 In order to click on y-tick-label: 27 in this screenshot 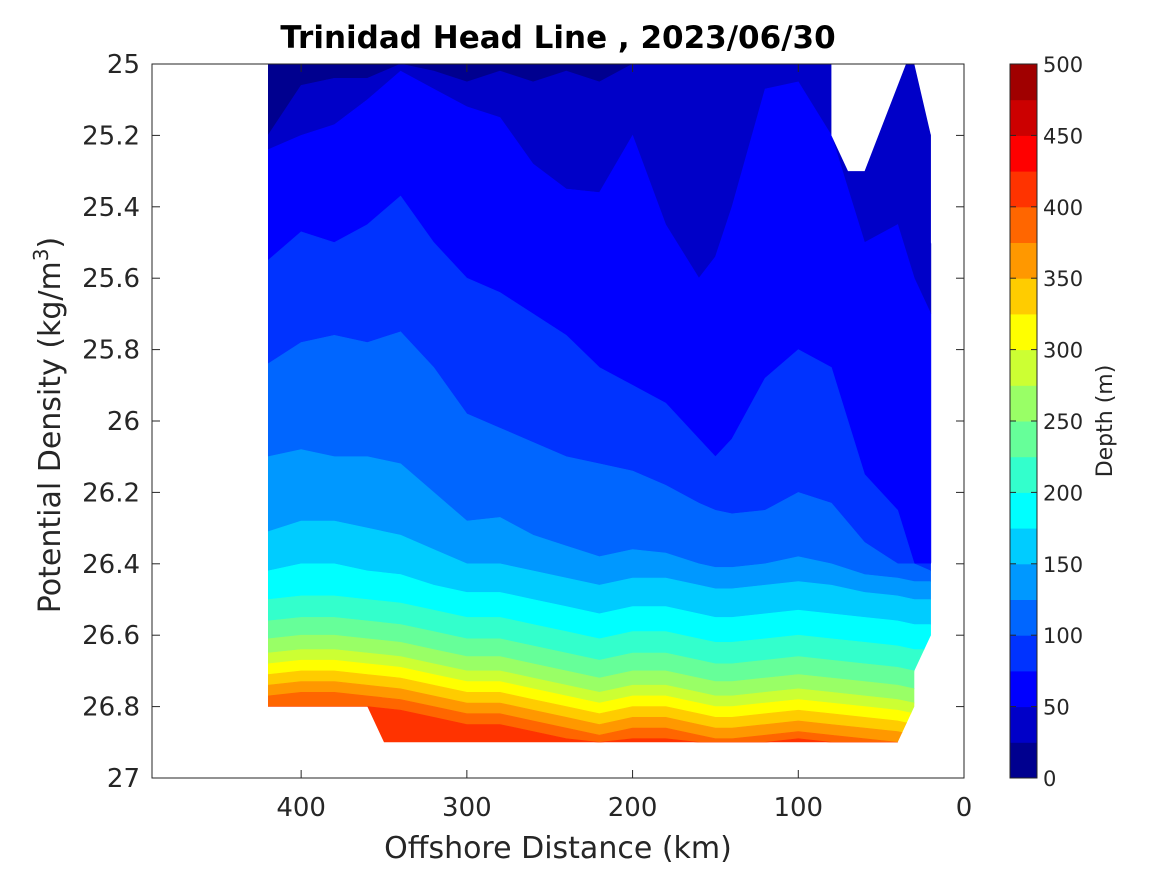, I will do `click(123, 779)`.